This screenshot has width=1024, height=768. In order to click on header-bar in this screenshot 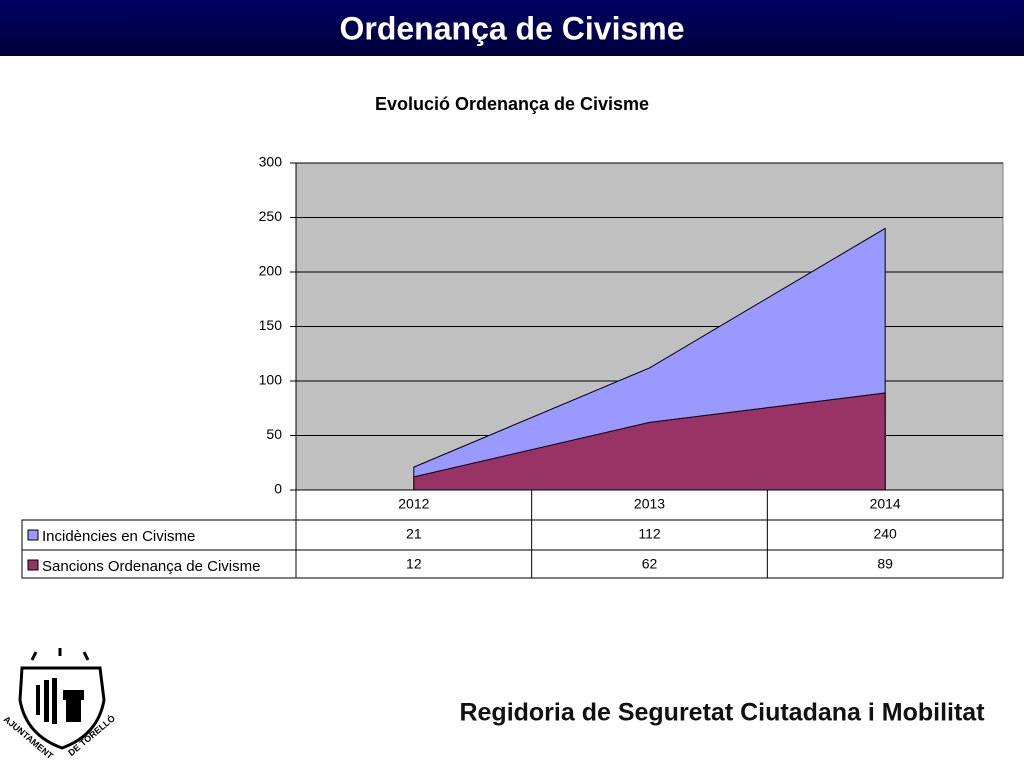, I will do `click(512, 28)`.